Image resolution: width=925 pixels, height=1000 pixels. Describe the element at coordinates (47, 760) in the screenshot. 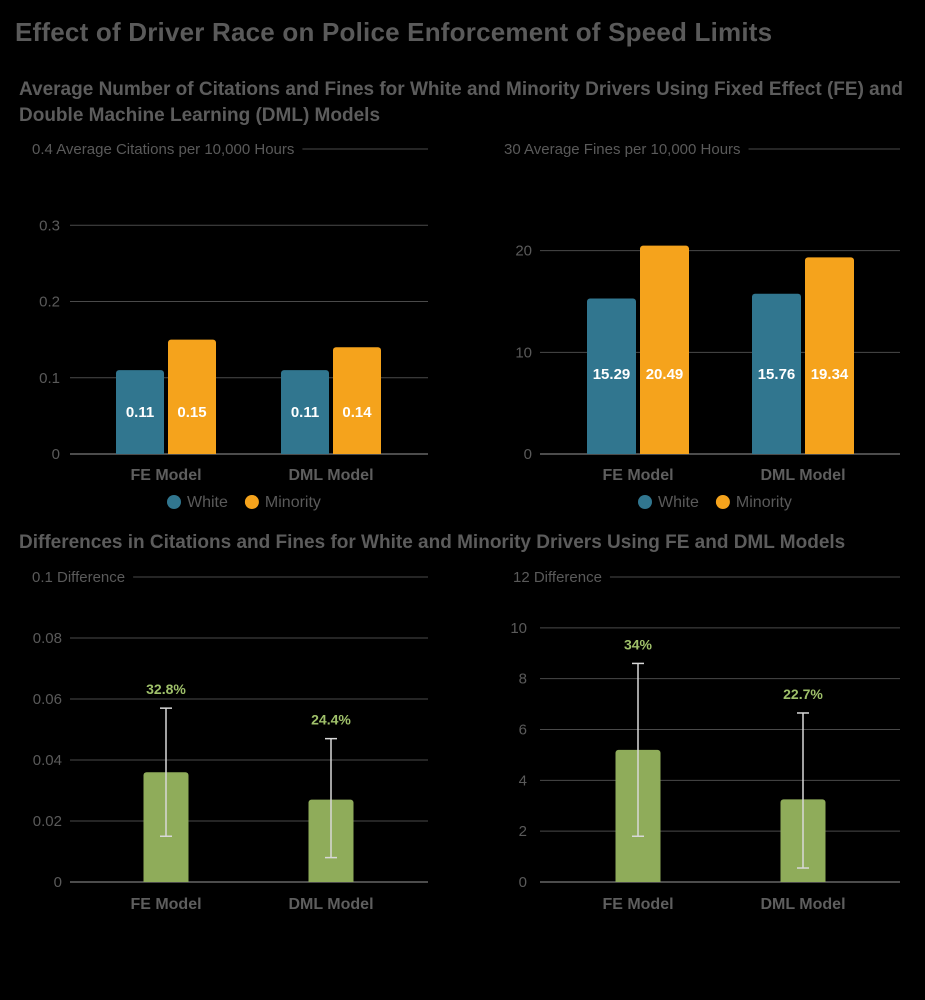

I see `citations-diff-ytick-label: 0.04` at that location.